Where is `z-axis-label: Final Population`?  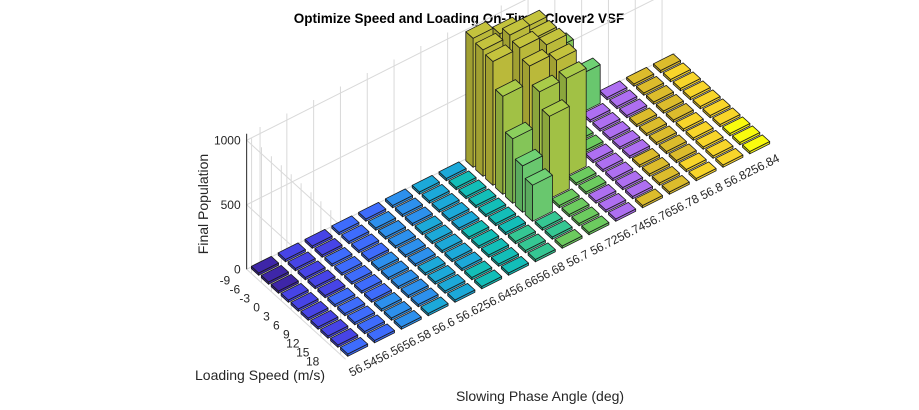 z-axis-label: Final Population is located at coordinates (203, 204).